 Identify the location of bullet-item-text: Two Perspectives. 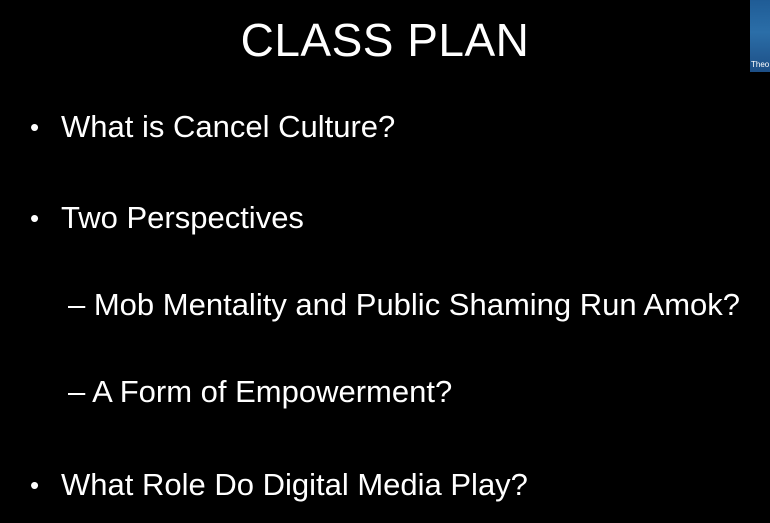
(182, 217).